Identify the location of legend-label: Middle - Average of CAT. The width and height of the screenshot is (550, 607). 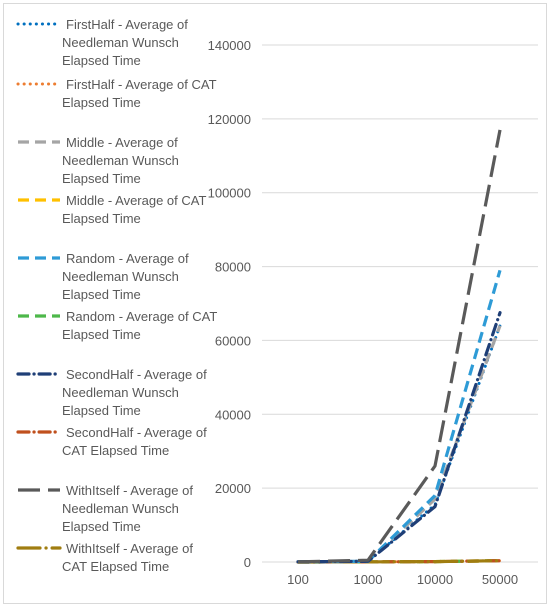
(136, 200).